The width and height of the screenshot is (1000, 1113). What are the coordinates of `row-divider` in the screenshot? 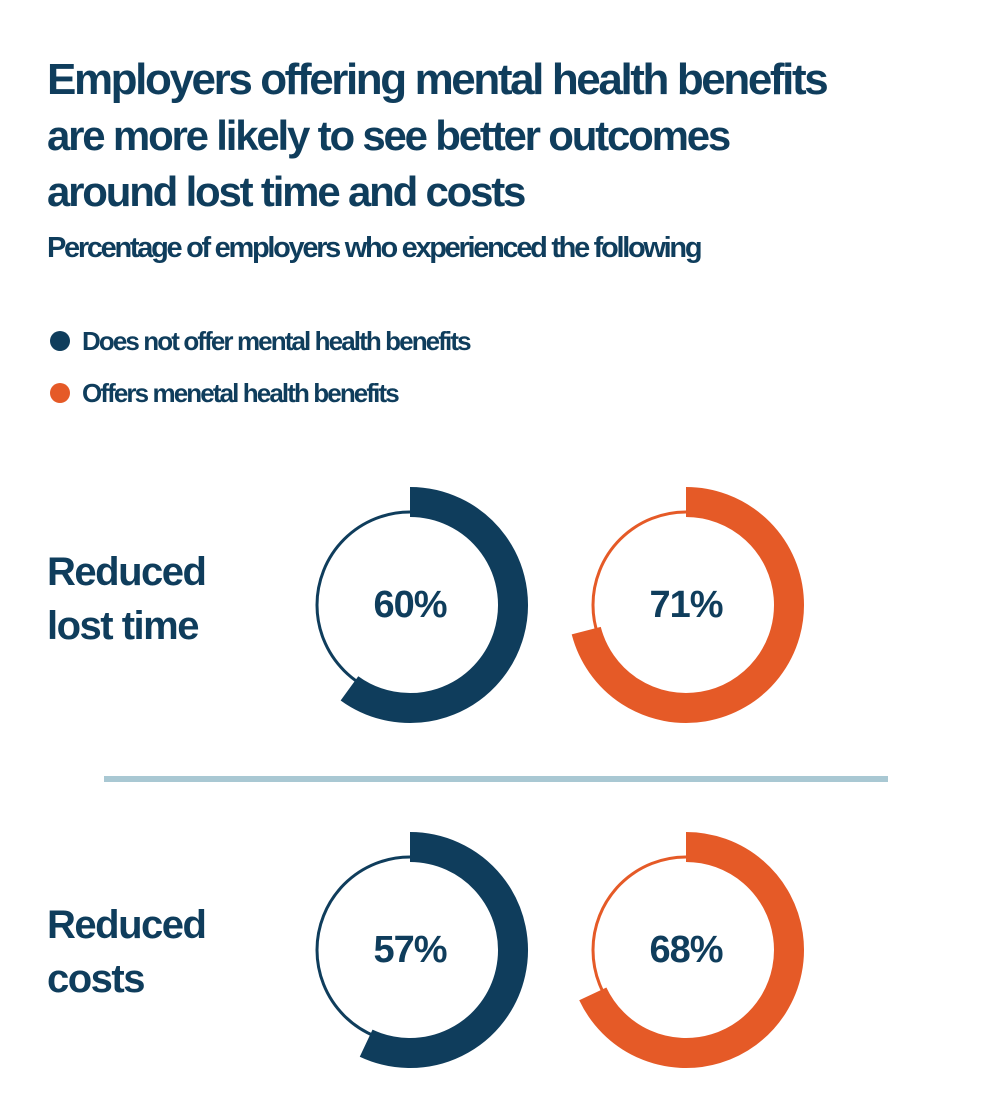 It's located at (496, 779).